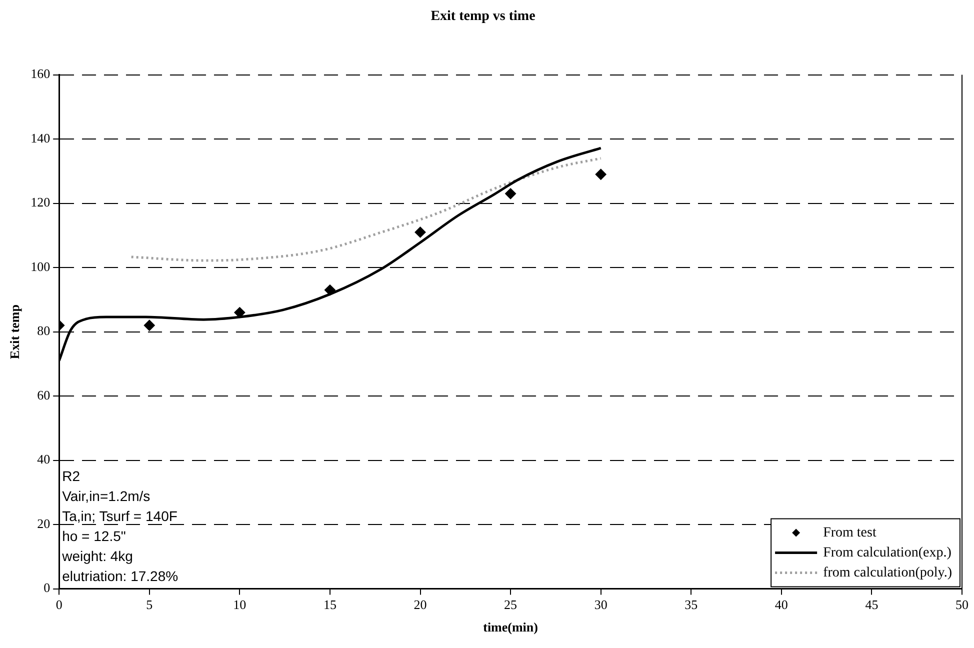 The width and height of the screenshot is (974, 648). Describe the element at coordinates (43, 523) in the screenshot. I see `y-tick-label: 20` at that location.